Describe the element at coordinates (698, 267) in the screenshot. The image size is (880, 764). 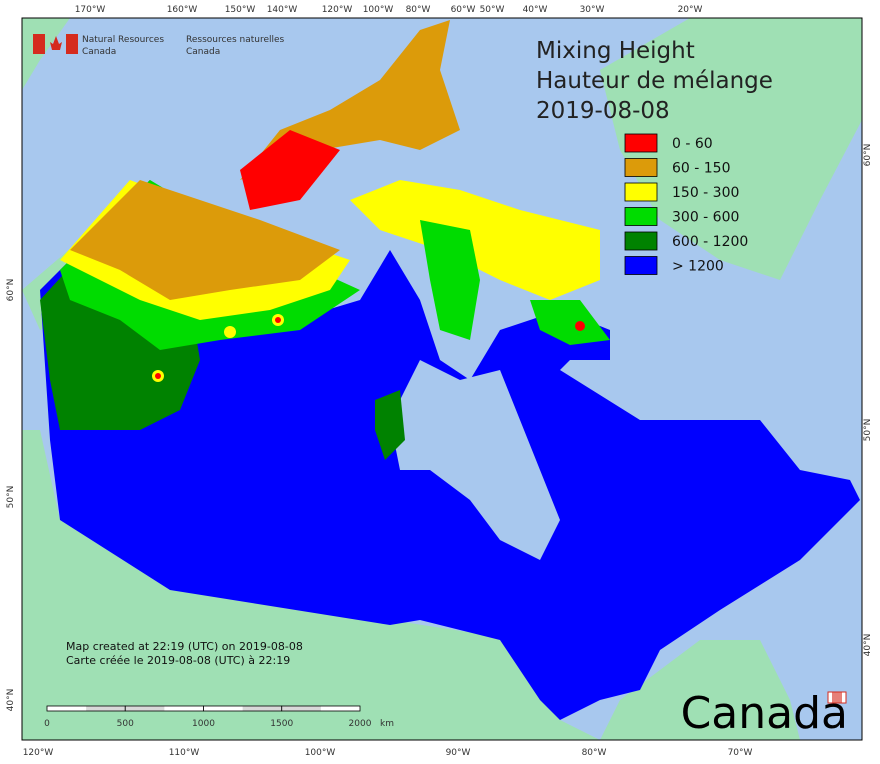
I see `legend-label: > 1200` at that location.